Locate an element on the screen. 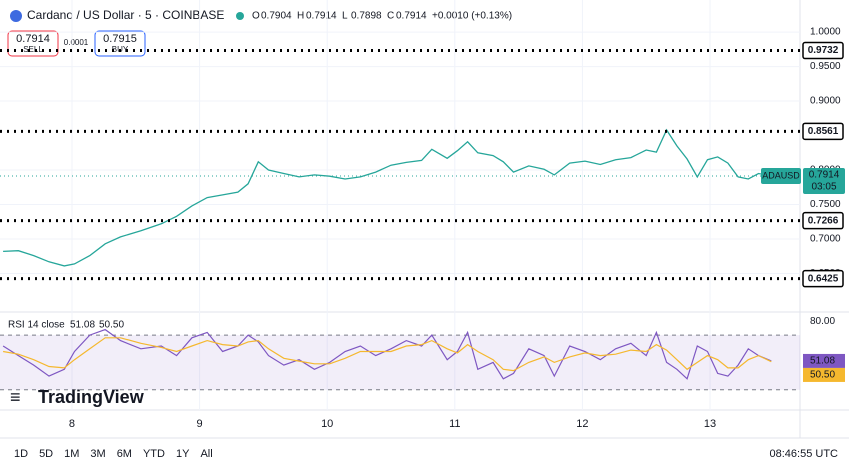 The width and height of the screenshot is (849, 472). ohlc-label: H is located at coordinates (300, 16).